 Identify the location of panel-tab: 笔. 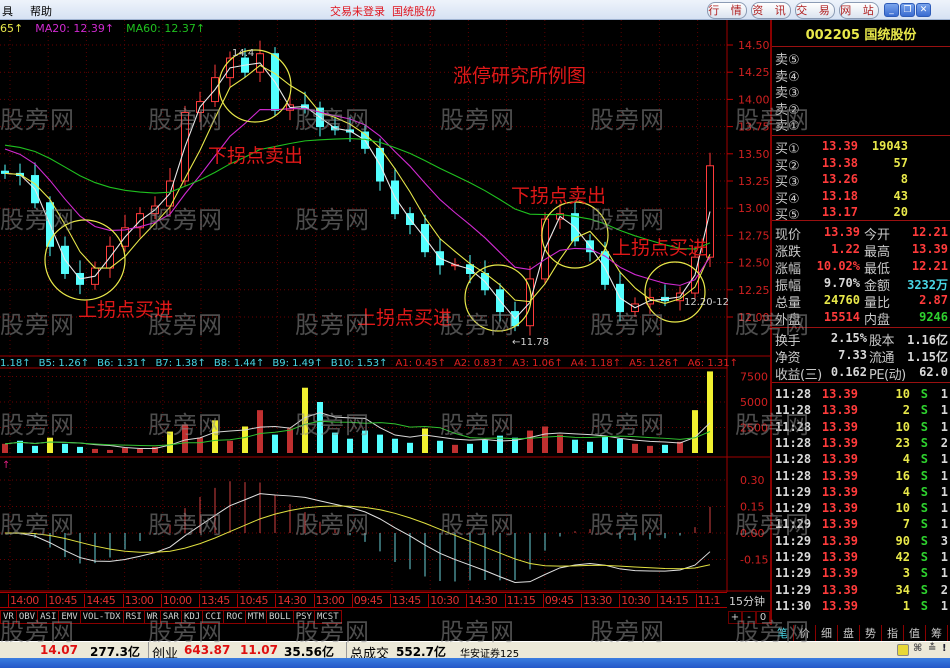
(783, 633).